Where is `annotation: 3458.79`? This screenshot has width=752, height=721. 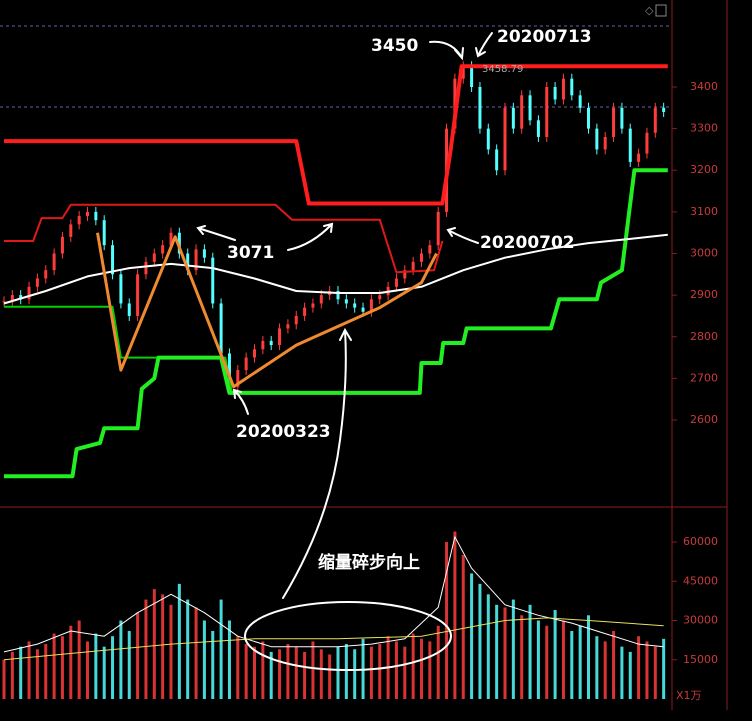 annotation: 3458.79 is located at coordinates (502, 69).